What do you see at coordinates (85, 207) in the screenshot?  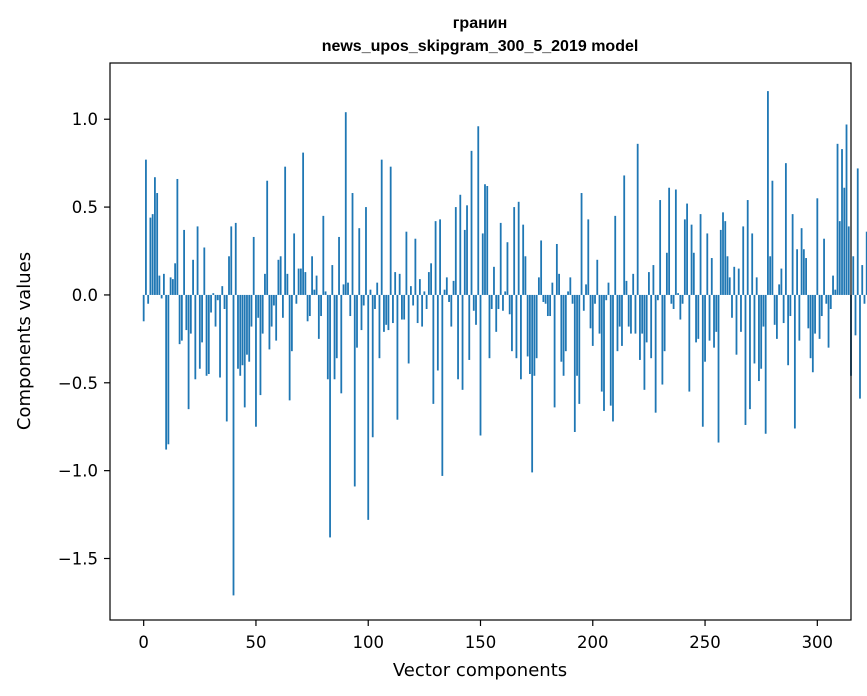 I see `y-tick-label: 0.5` at bounding box center [85, 207].